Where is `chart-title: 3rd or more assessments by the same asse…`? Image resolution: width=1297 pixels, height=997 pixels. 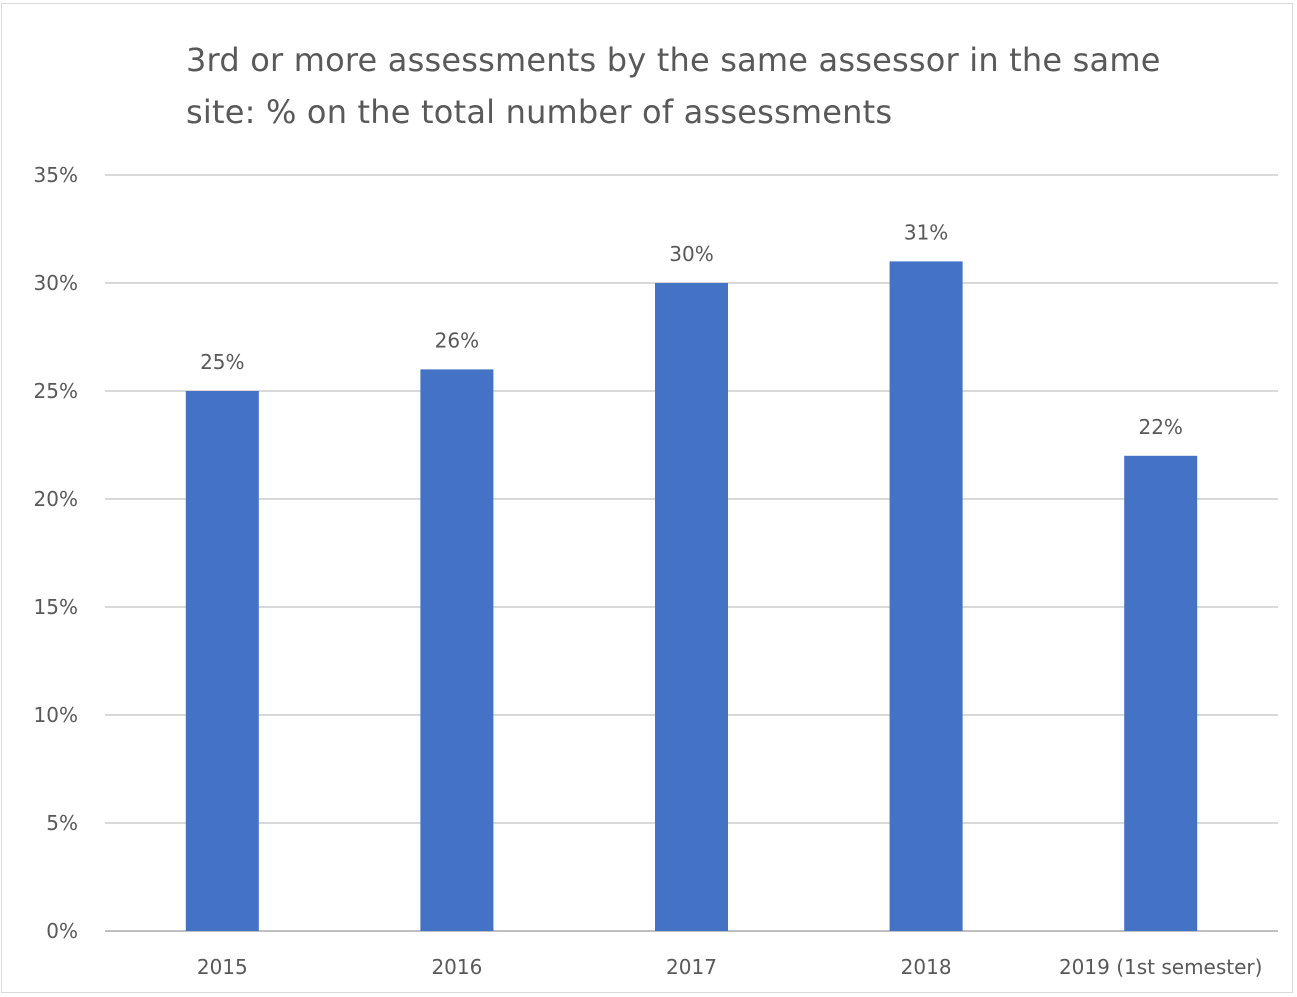
chart-title: 3rd or more assessments by the same asse… is located at coordinates (673, 86).